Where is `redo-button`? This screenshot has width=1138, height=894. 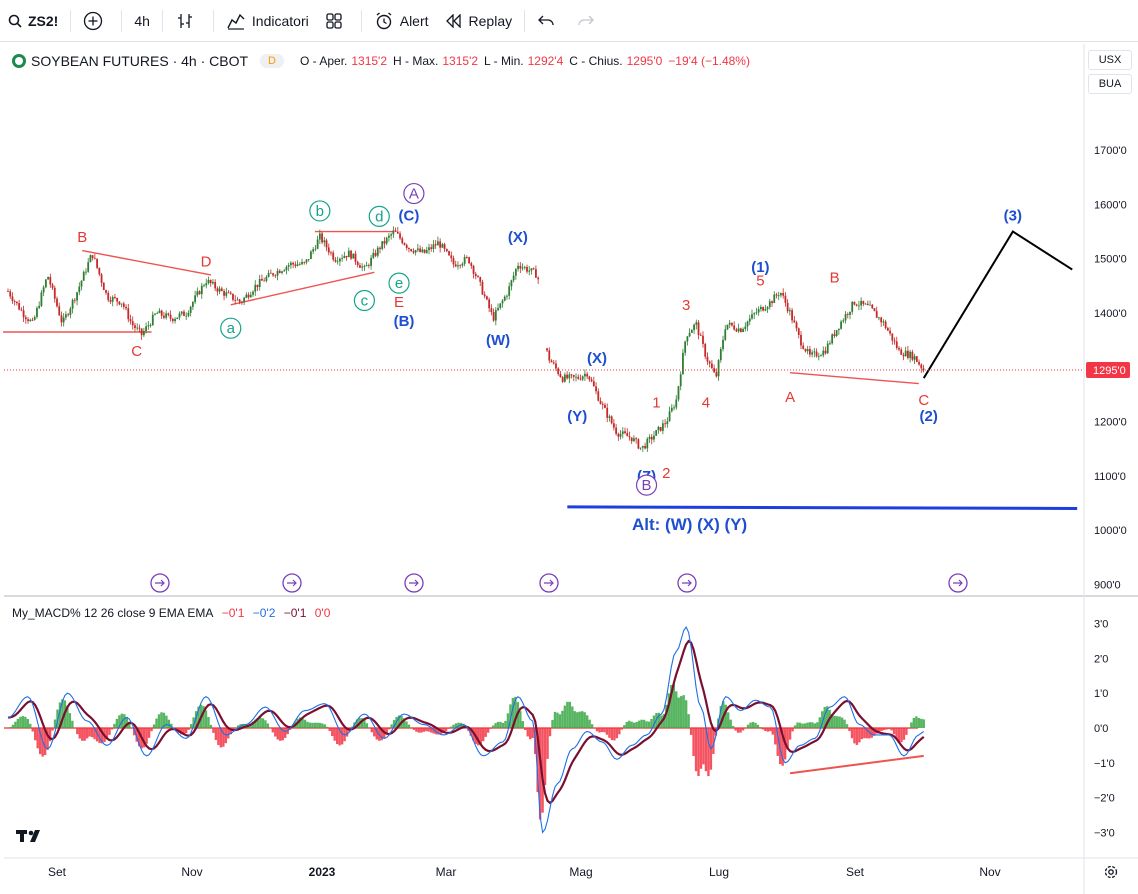
redo-button is located at coordinates (589, 21).